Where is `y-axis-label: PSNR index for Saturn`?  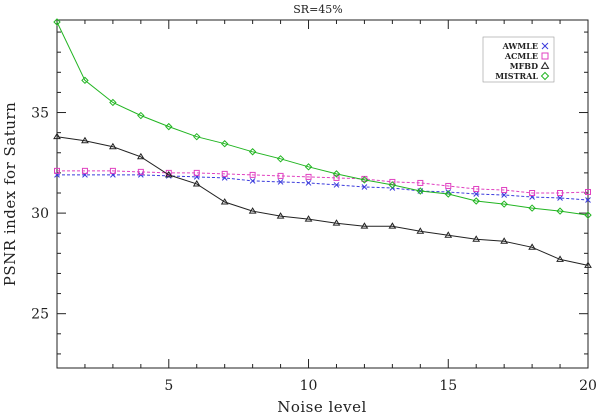
y-axis-label: PSNR index for Saturn is located at coordinates (10, 194).